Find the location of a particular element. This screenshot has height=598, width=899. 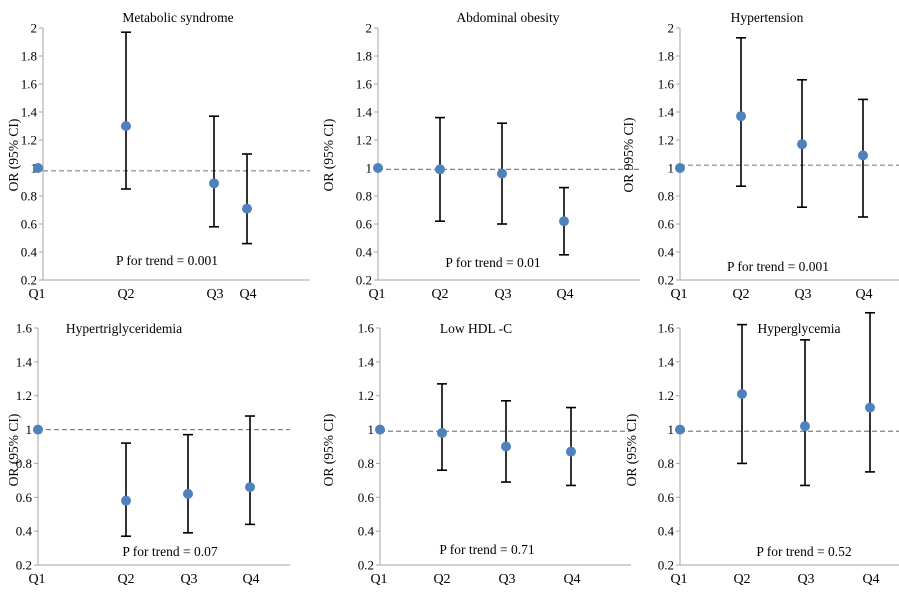

panel-title: Low HDL -C is located at coordinates (476, 328).